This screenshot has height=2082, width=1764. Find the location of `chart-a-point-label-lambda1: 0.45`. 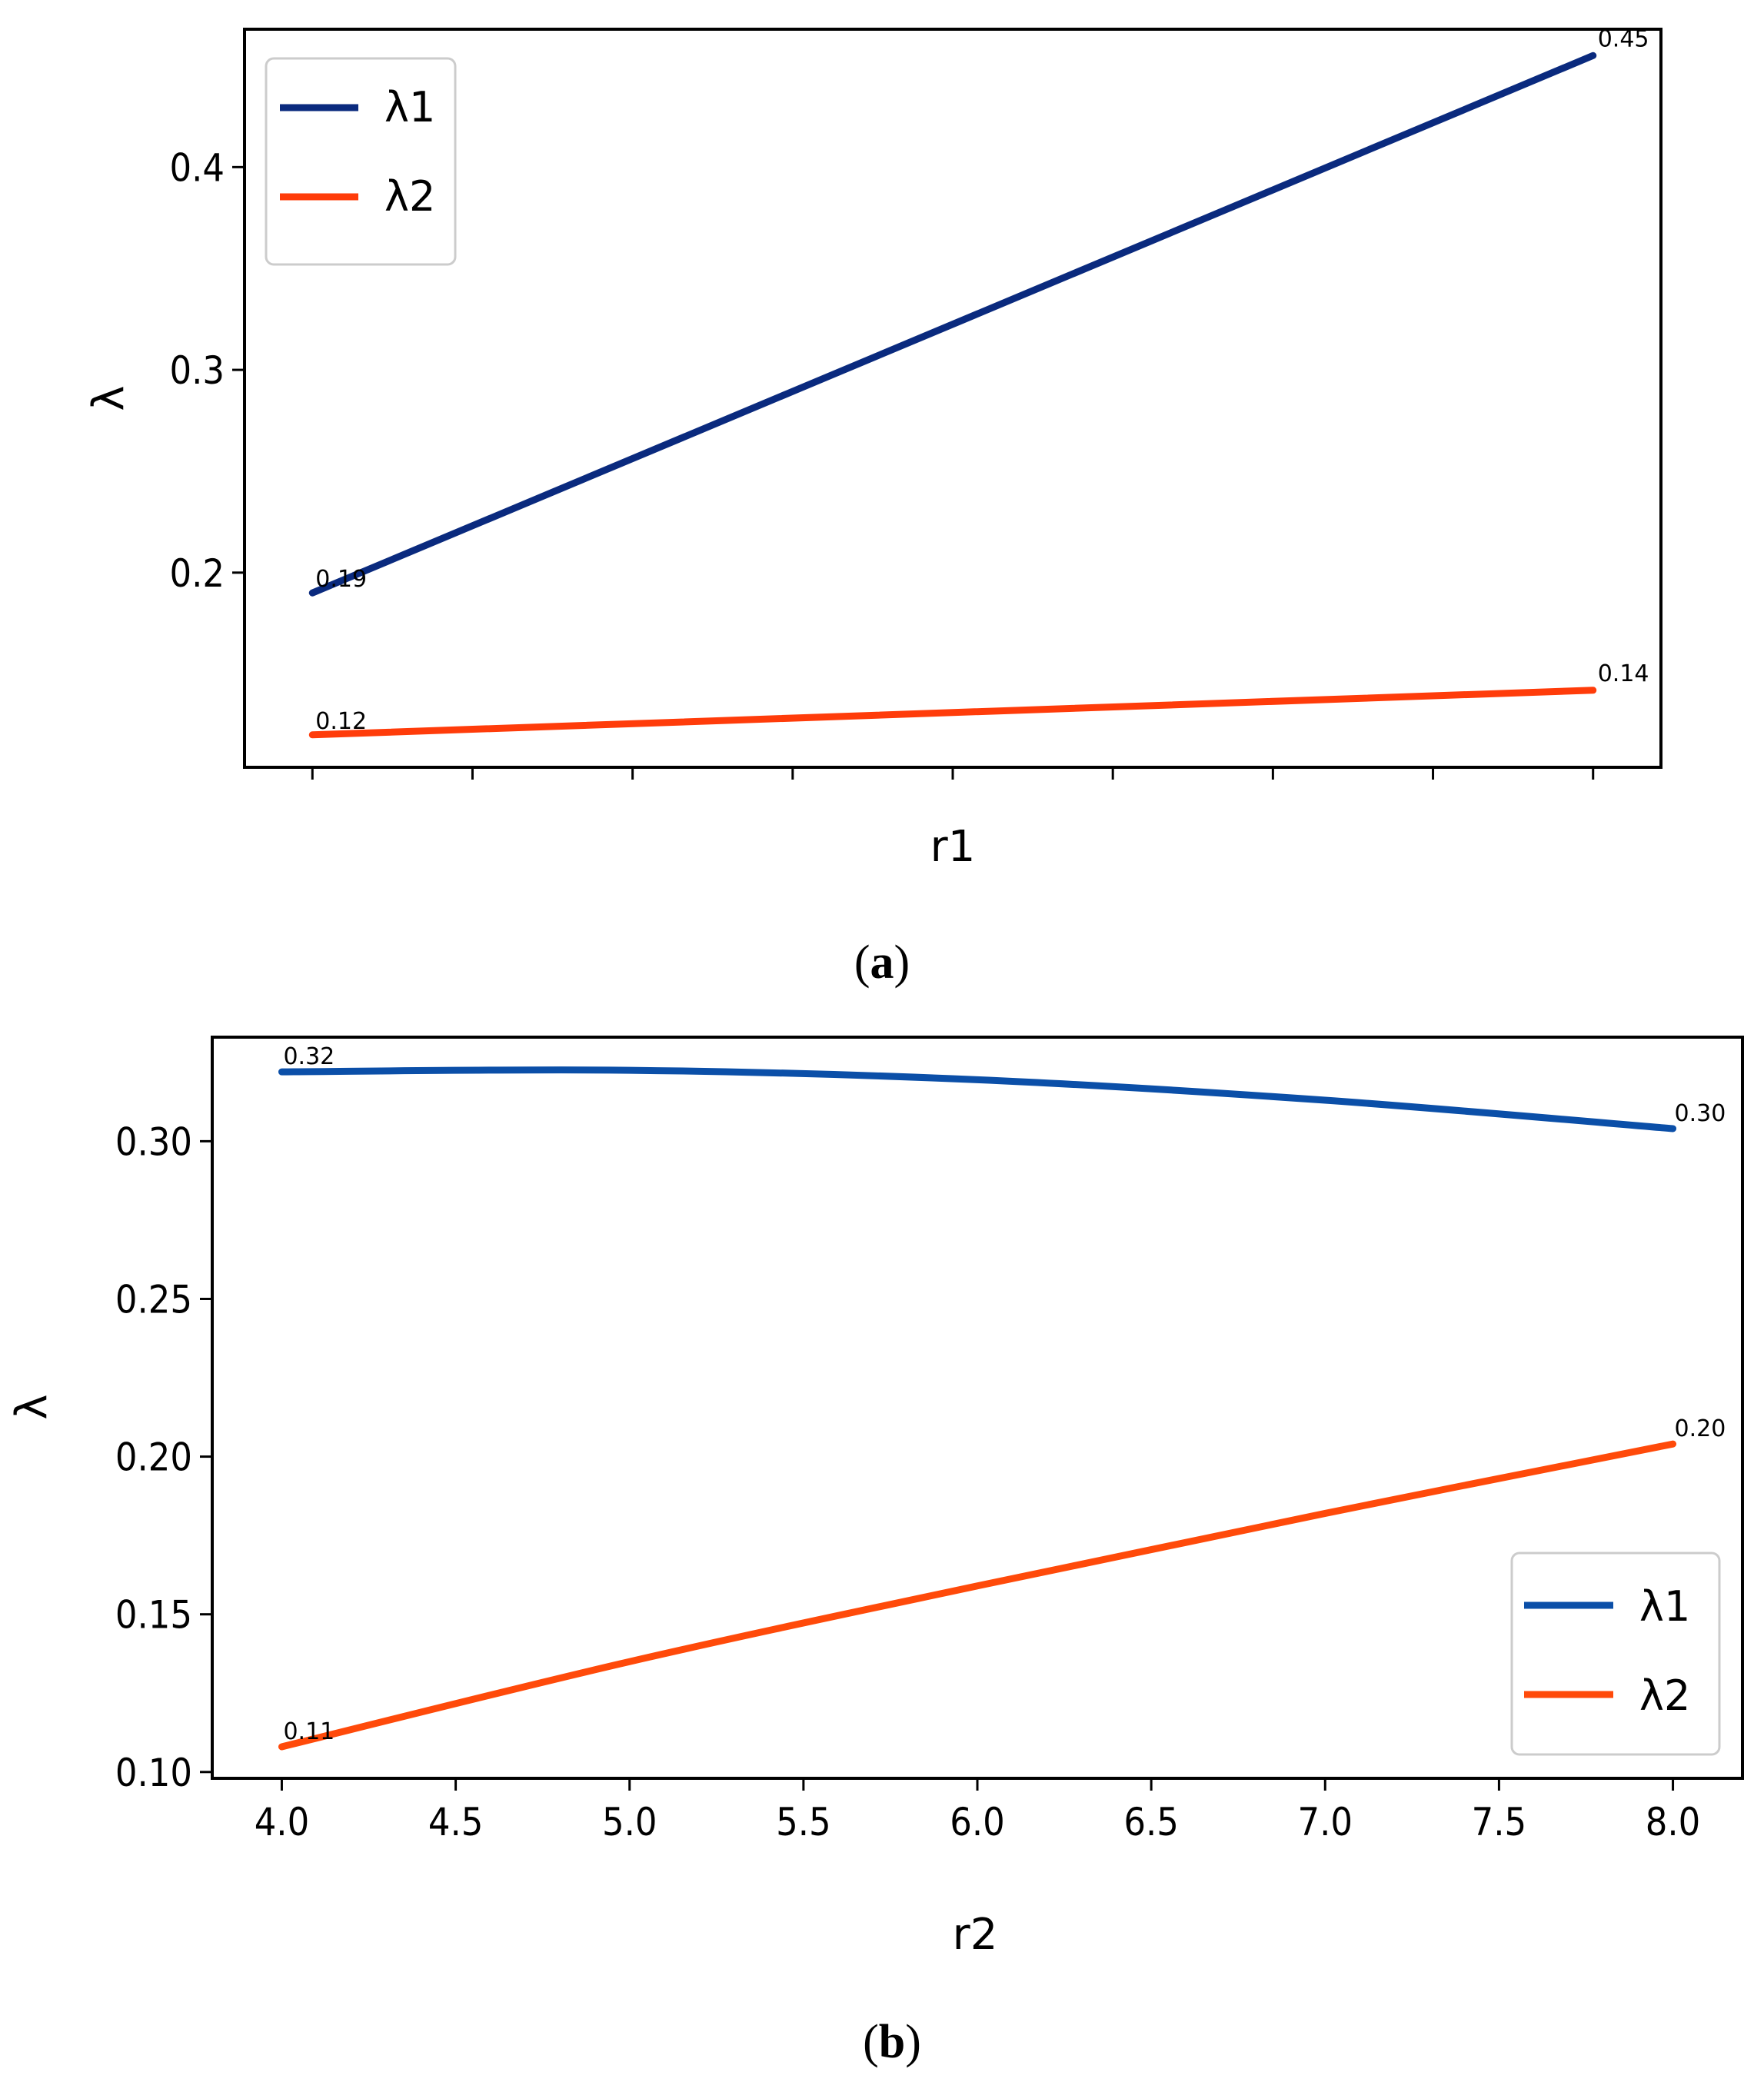

chart-a-point-label-lambda1: 0.45 is located at coordinates (1623, 39).